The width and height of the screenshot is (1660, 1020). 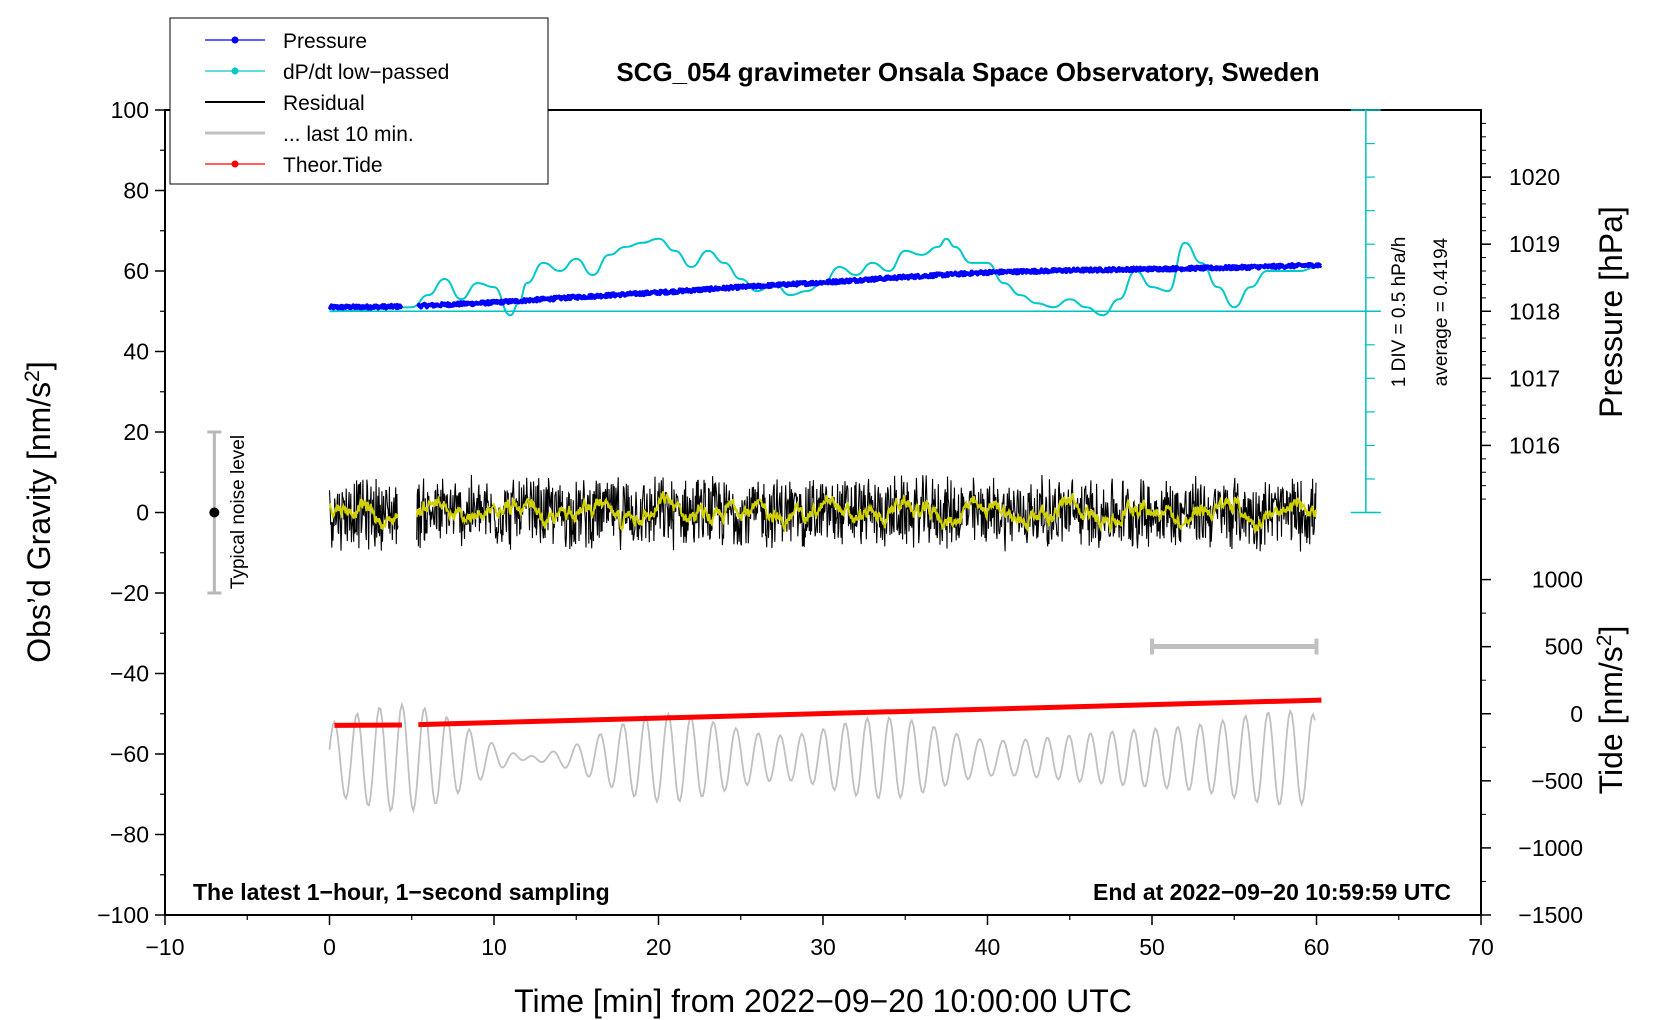 What do you see at coordinates (870, 712) in the screenshot?
I see `series-tide` at bounding box center [870, 712].